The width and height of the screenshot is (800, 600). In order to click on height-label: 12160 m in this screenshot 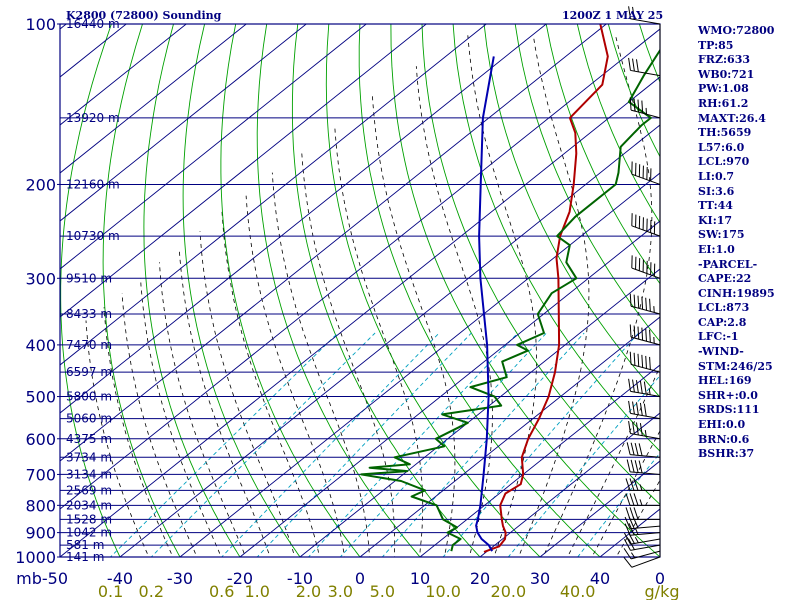, I will do `click(93, 184)`.